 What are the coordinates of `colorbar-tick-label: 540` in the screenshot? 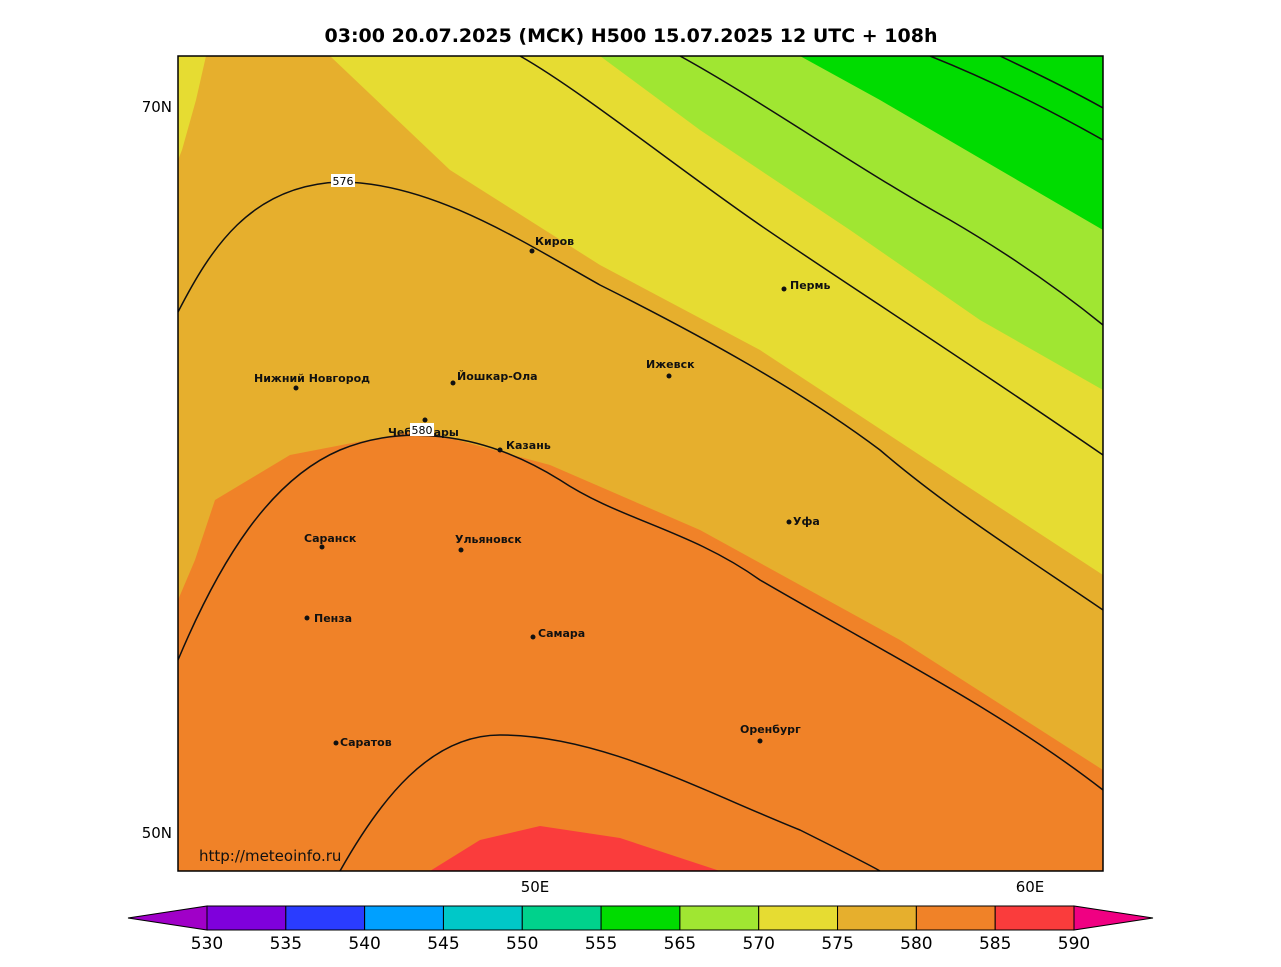 It's located at (364, 944).